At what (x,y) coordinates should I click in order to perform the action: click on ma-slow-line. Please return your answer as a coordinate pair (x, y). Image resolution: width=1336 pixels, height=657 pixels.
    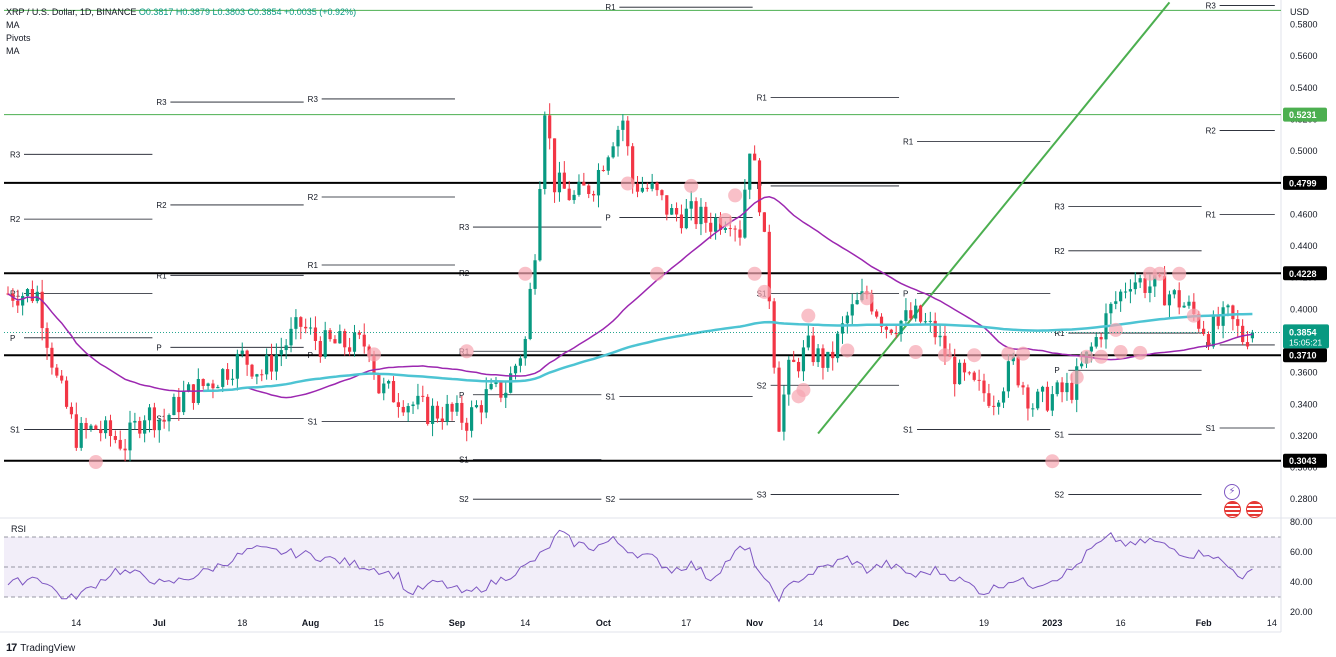
    Looking at the image, I should click on (728, 352).